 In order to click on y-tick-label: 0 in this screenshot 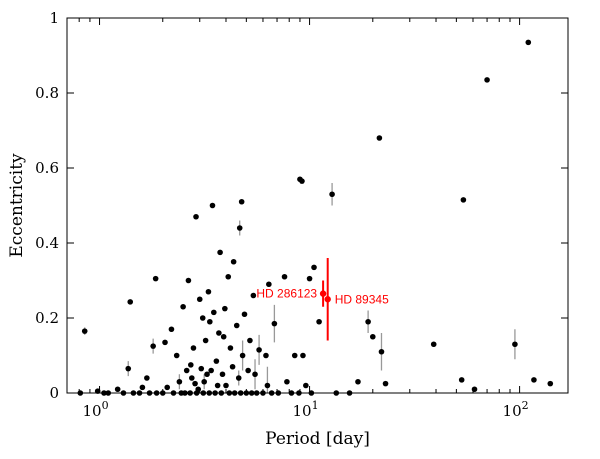, I will do `click(54, 393)`.